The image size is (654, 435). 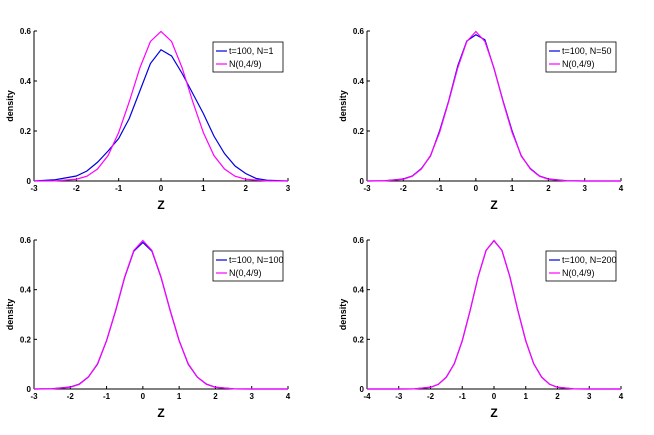 What do you see at coordinates (367, 396) in the screenshot?
I see `x-tick-label: -4` at bounding box center [367, 396].